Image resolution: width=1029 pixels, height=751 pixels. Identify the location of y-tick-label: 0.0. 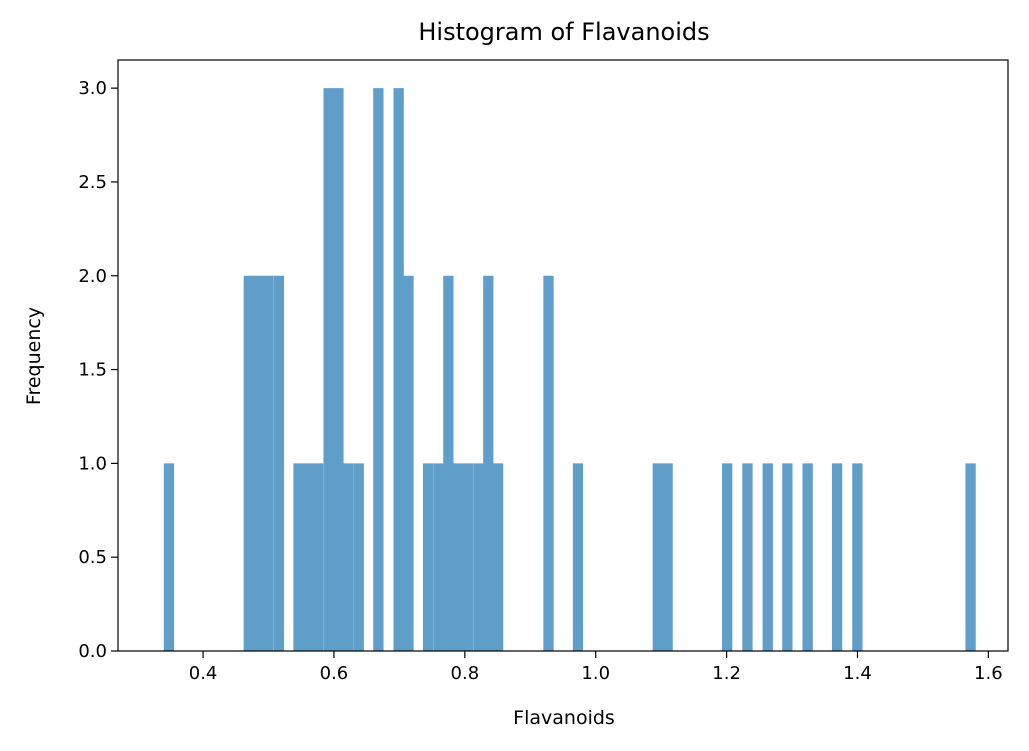
(92, 651).